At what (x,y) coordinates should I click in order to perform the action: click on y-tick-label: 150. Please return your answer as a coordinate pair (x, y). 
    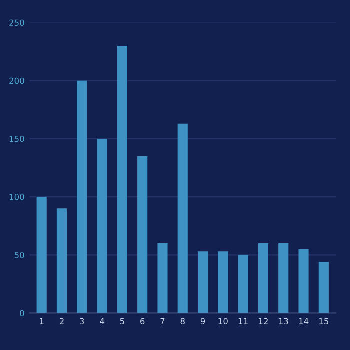
    Looking at the image, I should click on (17, 139).